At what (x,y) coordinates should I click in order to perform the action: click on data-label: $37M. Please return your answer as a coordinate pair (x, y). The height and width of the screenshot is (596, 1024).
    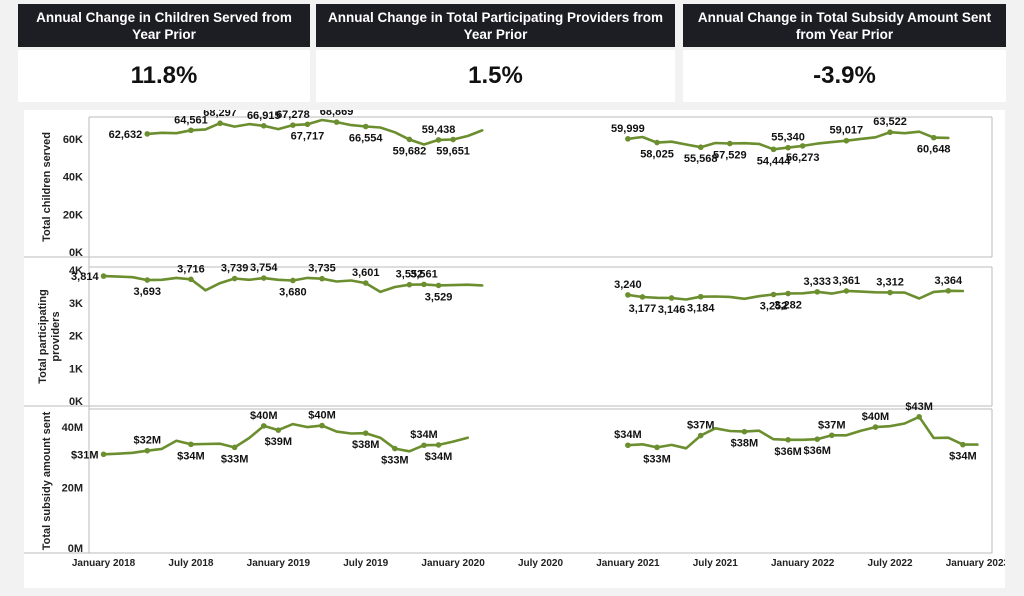
    Looking at the image, I should click on (832, 425).